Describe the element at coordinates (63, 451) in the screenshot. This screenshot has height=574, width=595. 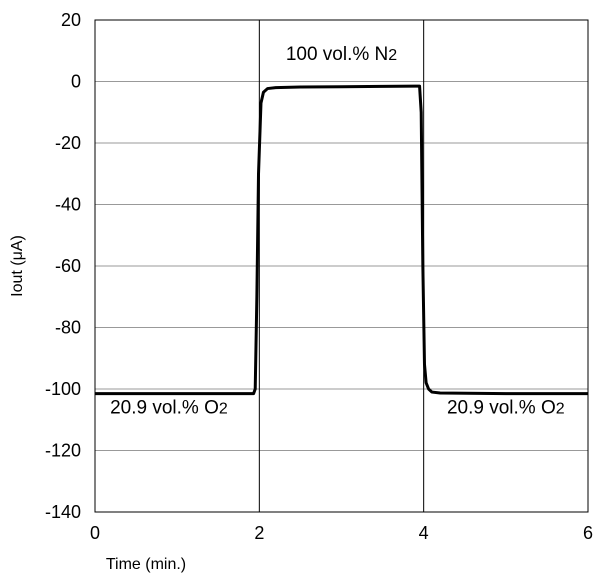
I see `y-tick-label: -120` at that location.